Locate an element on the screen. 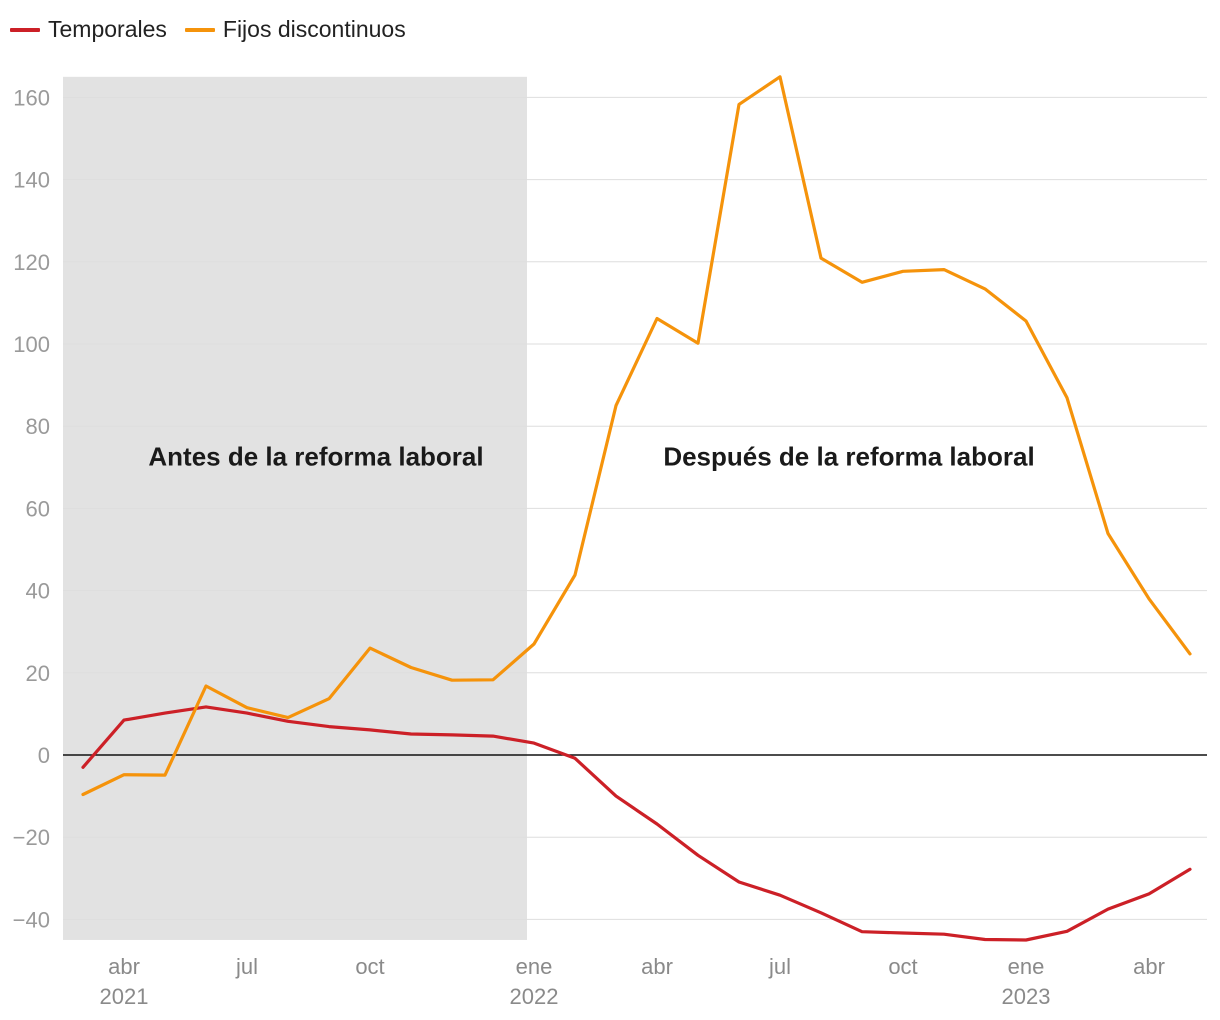 The width and height of the screenshot is (1220, 1020). y-tick-label: 60 is located at coordinates (38, 508).